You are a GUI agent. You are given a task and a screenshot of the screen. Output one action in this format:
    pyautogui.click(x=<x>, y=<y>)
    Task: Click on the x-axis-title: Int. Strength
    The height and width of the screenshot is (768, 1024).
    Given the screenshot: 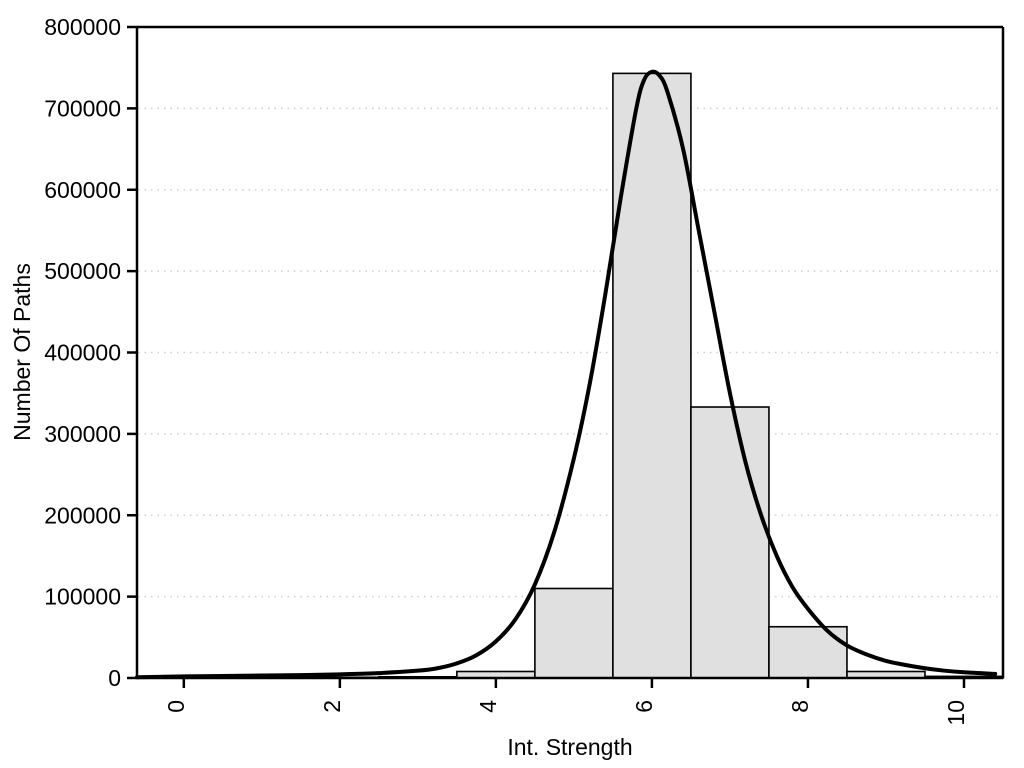 What is the action you would take?
    pyautogui.click(x=569, y=747)
    